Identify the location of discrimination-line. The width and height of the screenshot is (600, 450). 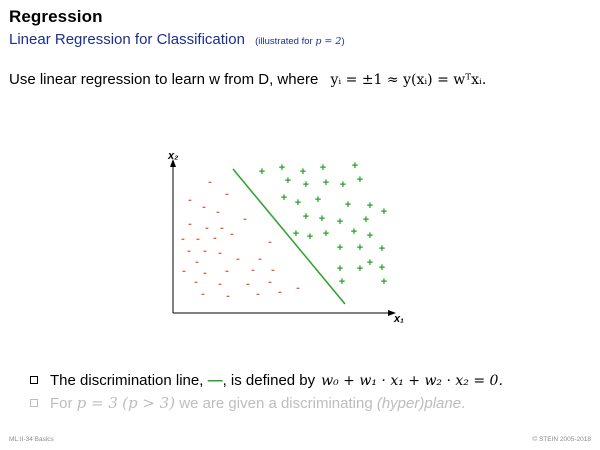
(289, 236).